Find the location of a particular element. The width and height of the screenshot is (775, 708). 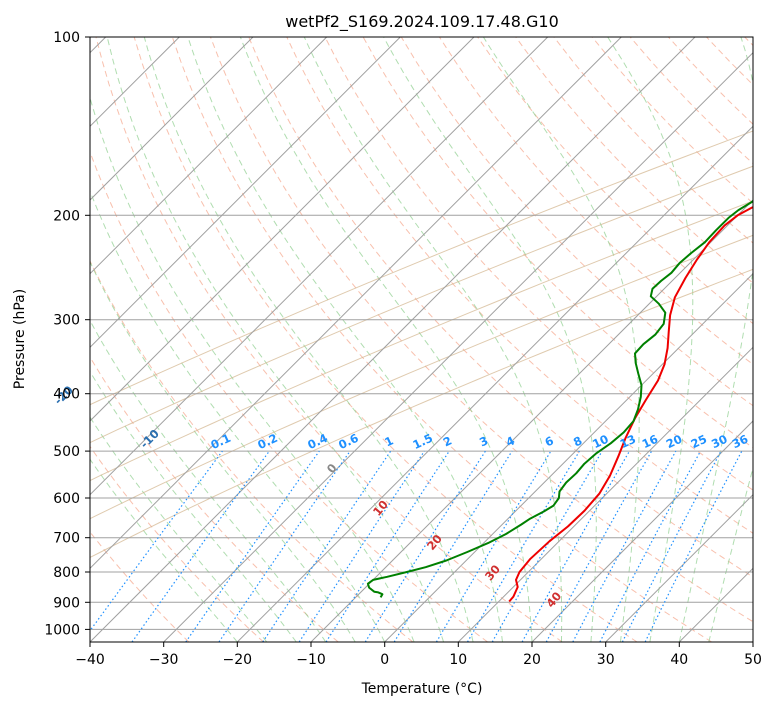

moist-adiabat-label: 10 is located at coordinates (380, 507).